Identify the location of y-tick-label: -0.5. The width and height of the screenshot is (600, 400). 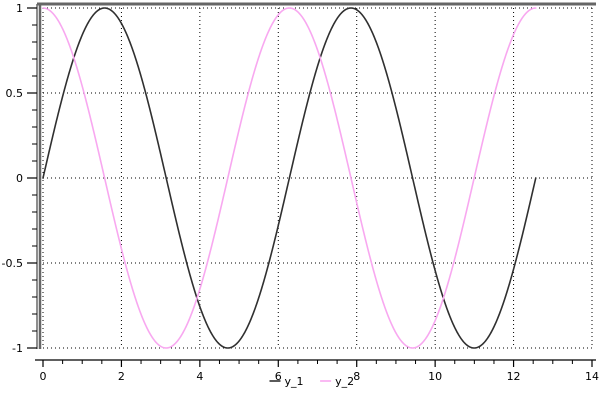
(12, 263).